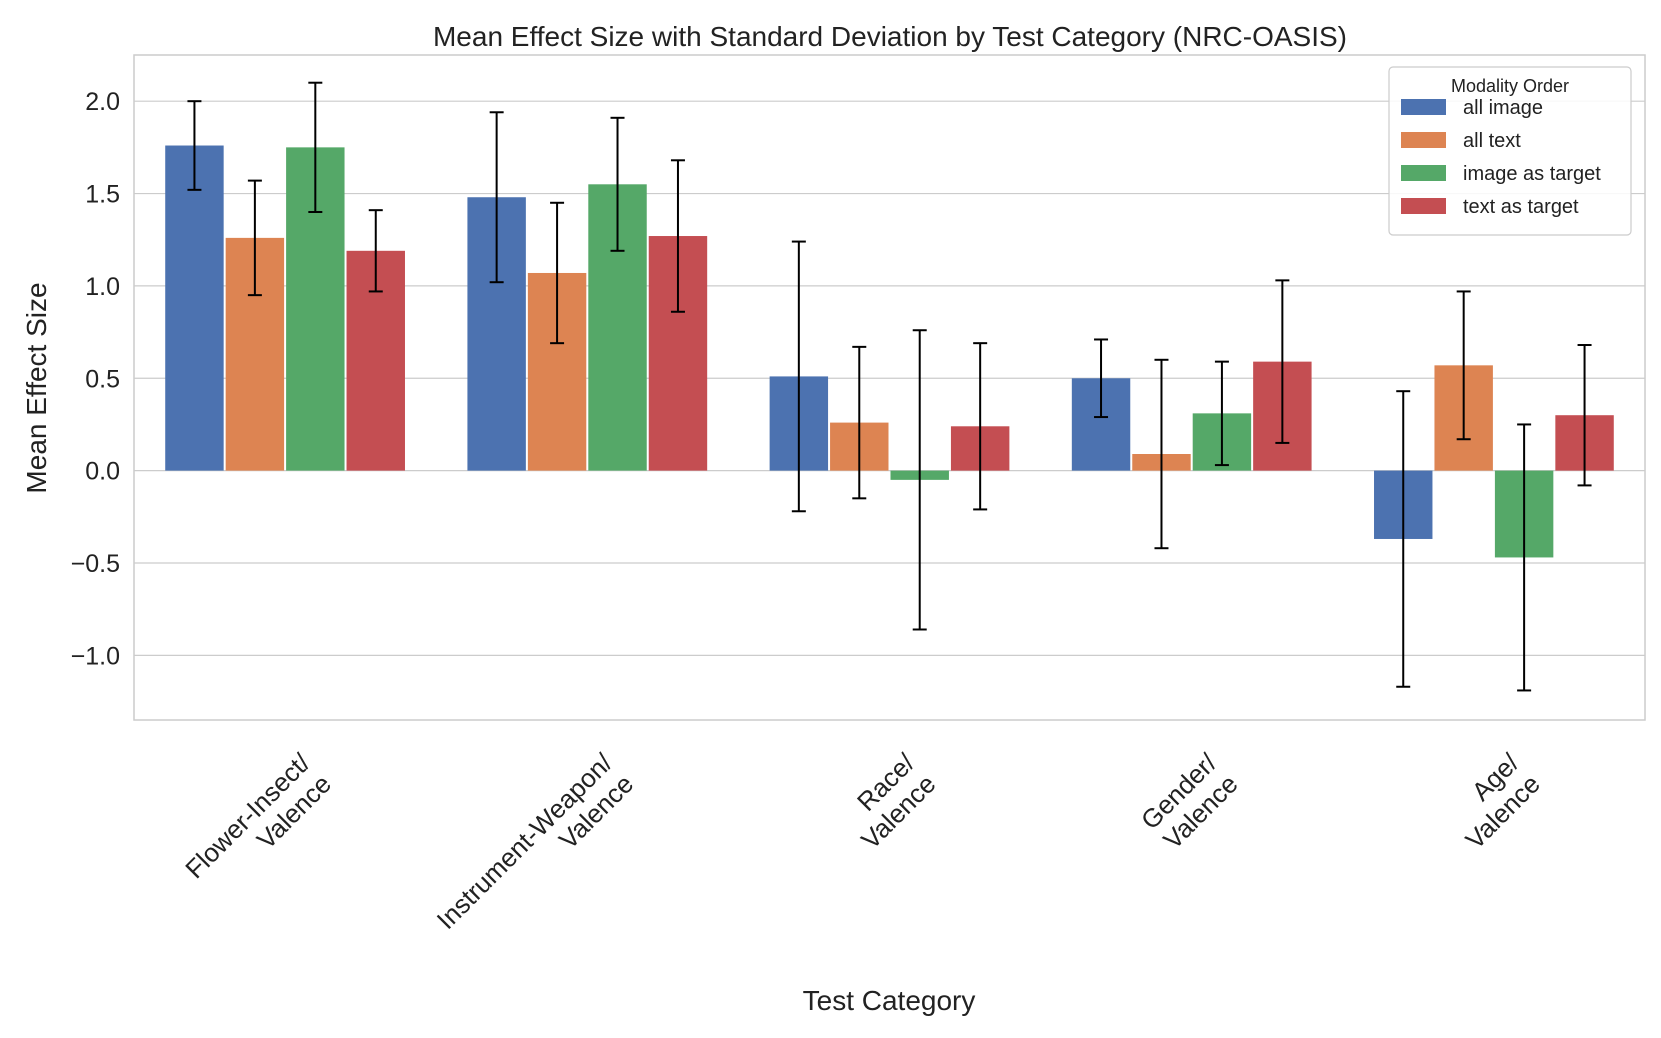  I want to click on x-tick-label: Race/Valence, so click(888, 801).